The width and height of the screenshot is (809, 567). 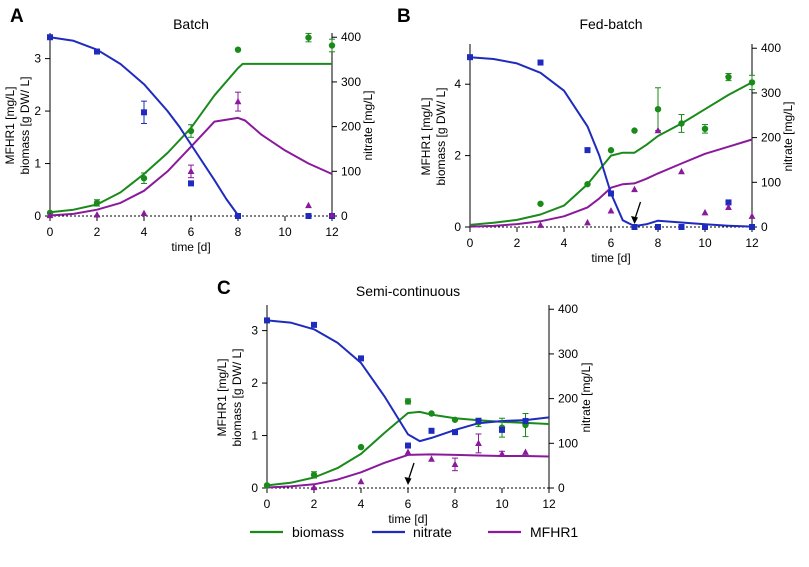 I want to click on panel-b-xtick-label: 8, so click(x=658, y=243).